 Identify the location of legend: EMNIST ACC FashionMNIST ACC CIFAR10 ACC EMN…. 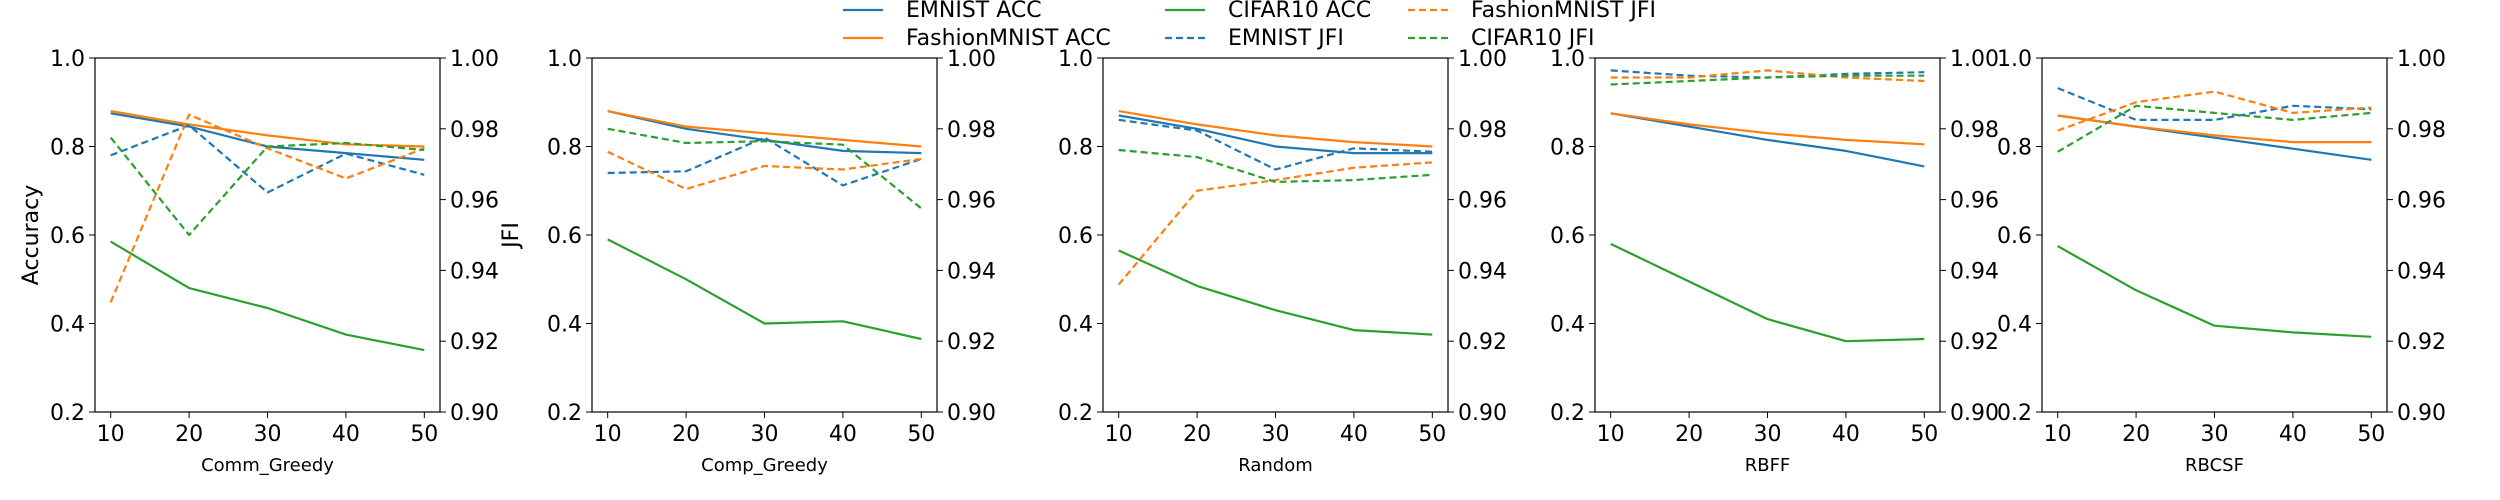
(1249, 25).